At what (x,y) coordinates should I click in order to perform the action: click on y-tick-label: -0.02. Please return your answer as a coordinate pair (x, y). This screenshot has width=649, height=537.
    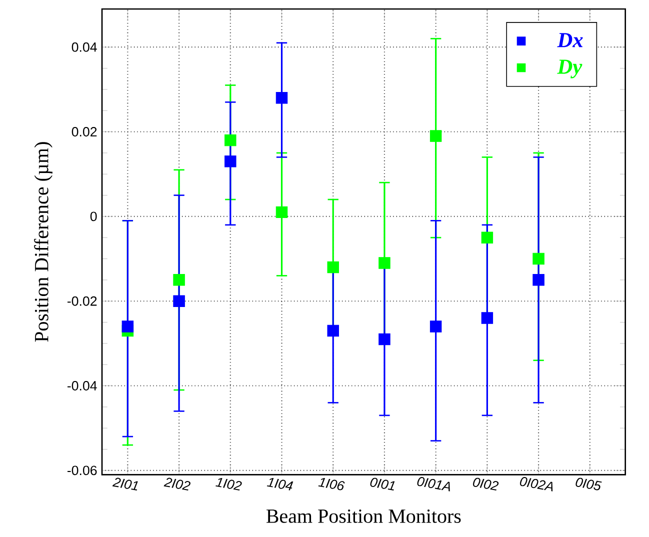
    Looking at the image, I should click on (82, 301).